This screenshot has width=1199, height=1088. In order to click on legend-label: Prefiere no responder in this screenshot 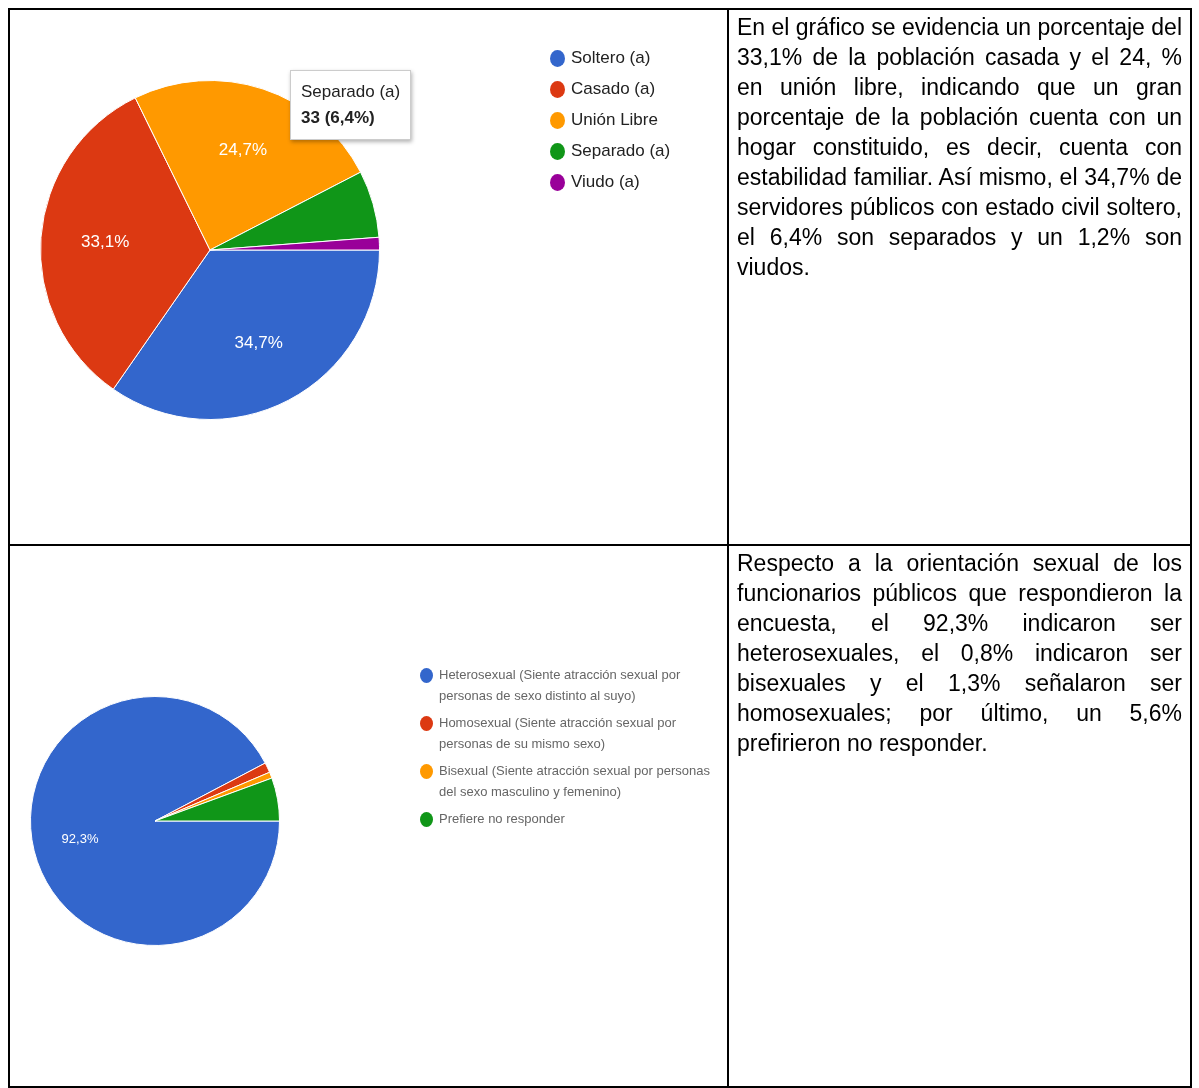, I will do `click(502, 819)`.